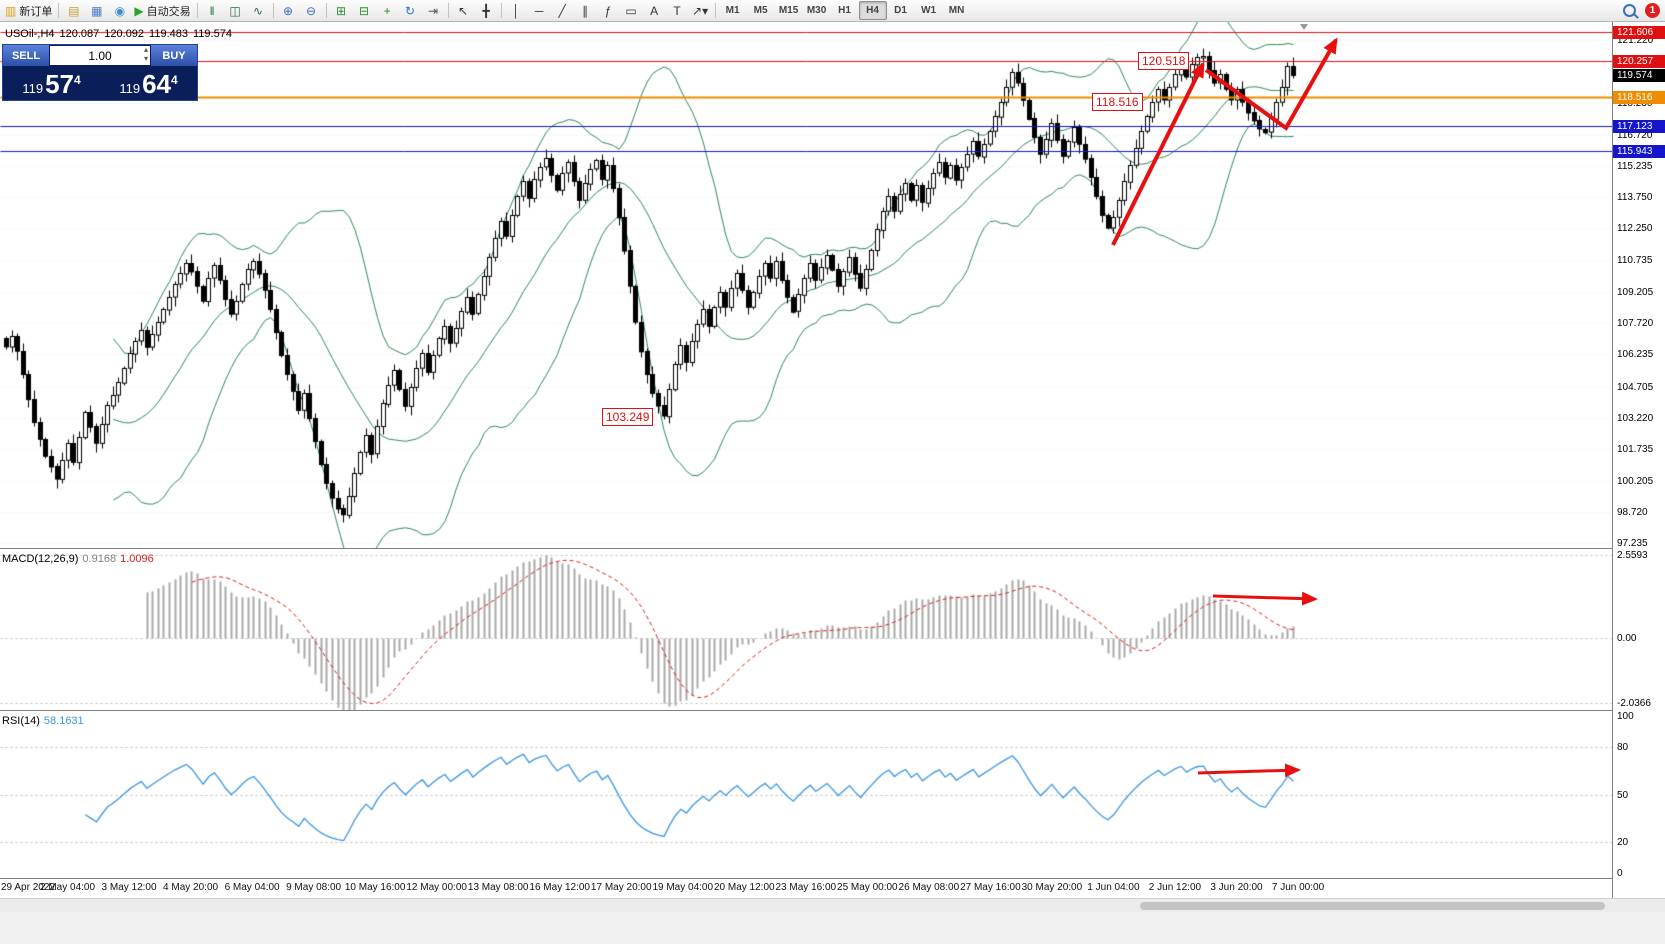 This screenshot has height=944, width=1665. I want to click on timeframe-button-m5: M5, so click(760, 10).